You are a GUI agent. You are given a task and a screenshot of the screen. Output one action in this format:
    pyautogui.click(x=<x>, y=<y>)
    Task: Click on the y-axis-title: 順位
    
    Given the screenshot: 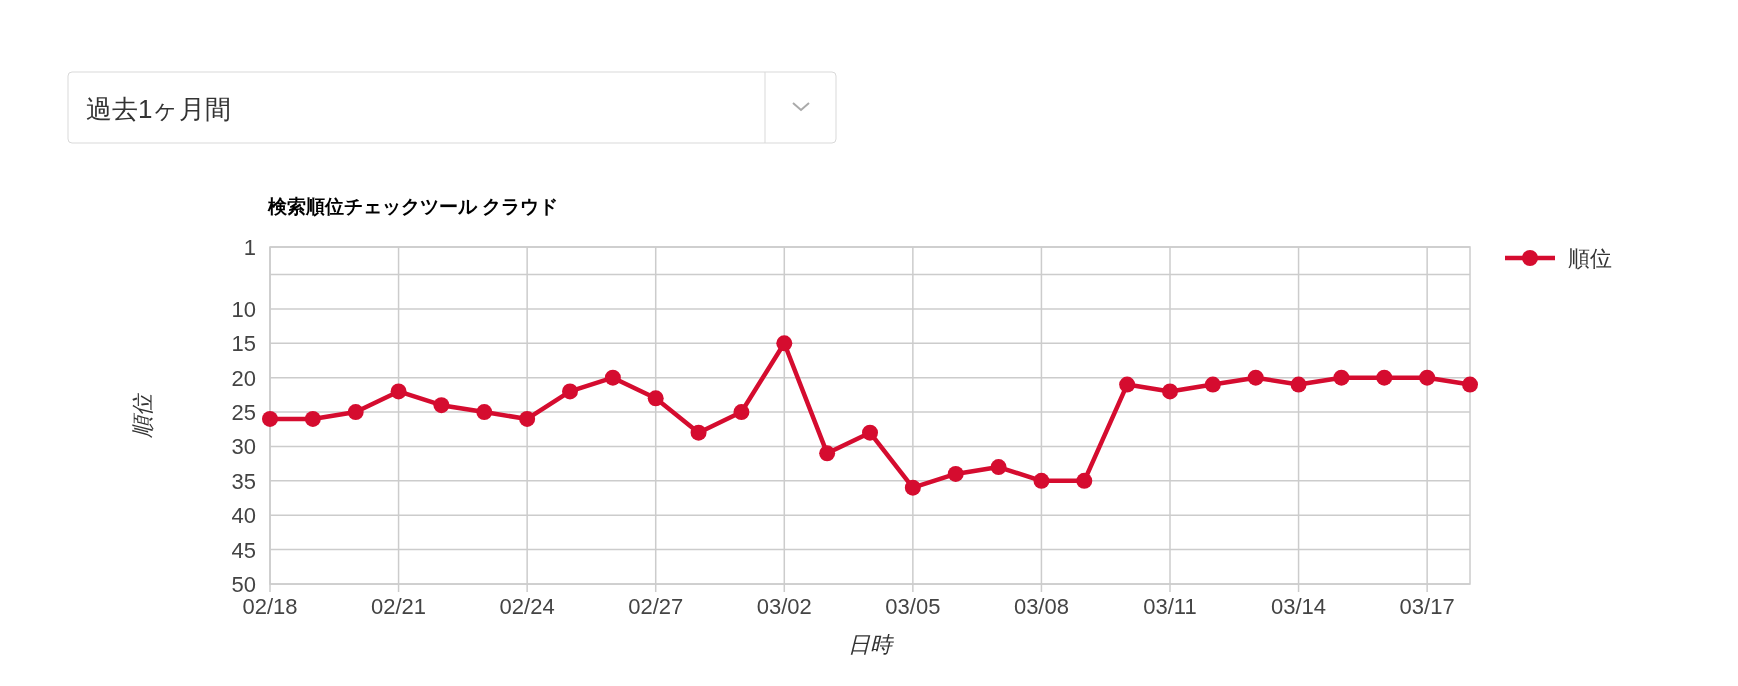 What is the action you would take?
    pyautogui.click(x=142, y=415)
    